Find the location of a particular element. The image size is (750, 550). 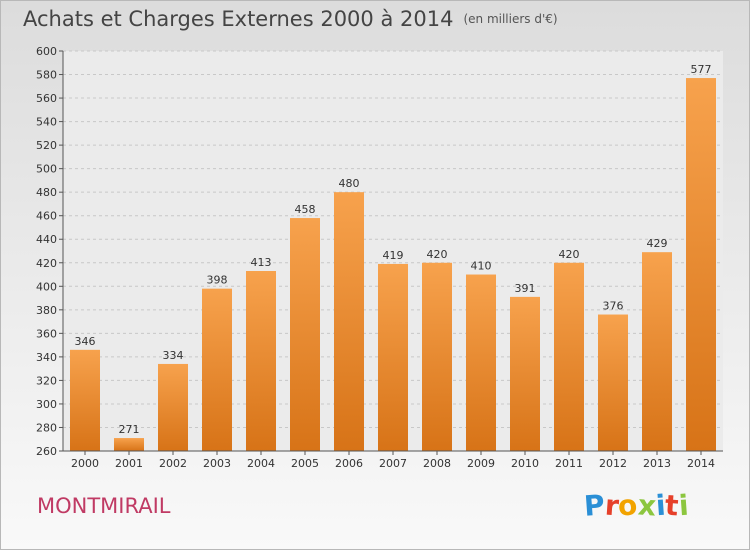

y-tick-label: 380 is located at coordinates (46, 310).